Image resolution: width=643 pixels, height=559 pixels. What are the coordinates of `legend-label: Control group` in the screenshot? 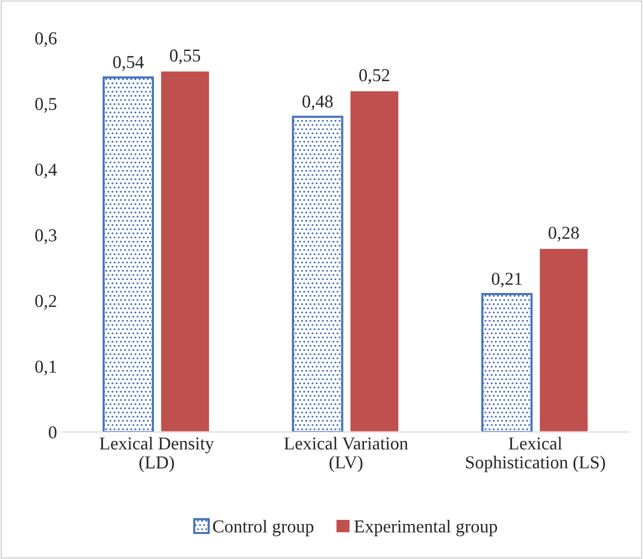 It's located at (263, 528).